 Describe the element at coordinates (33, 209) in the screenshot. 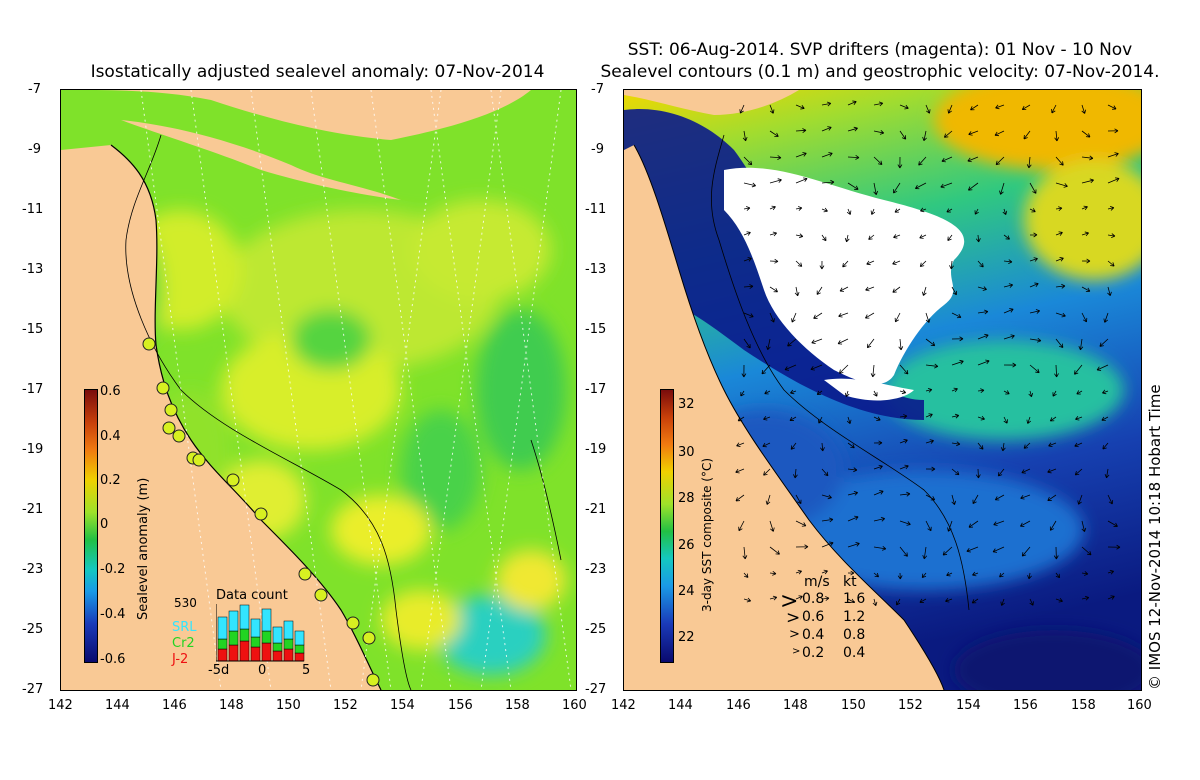

I see `left-lat-tick: -11` at that location.